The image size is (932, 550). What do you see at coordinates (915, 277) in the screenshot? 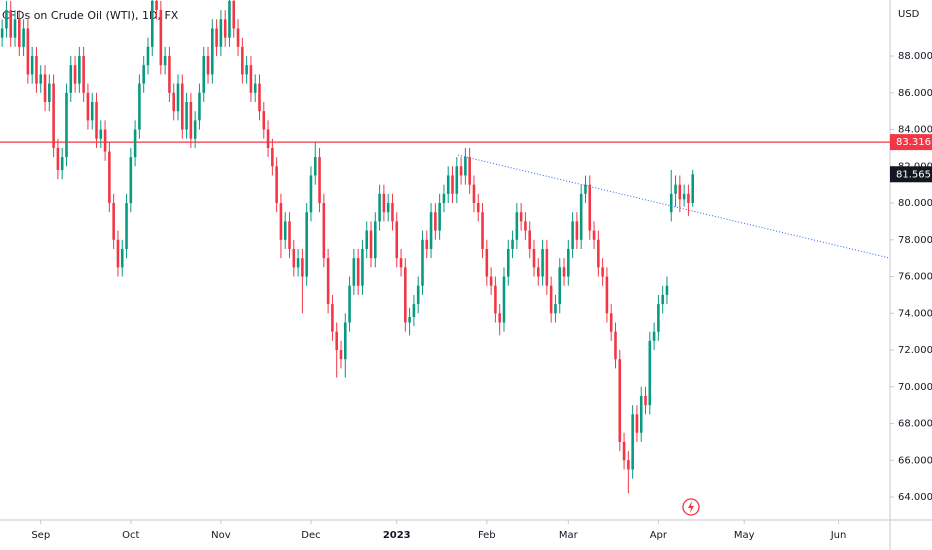
I see `y-tick-label: 76.000` at bounding box center [915, 277].